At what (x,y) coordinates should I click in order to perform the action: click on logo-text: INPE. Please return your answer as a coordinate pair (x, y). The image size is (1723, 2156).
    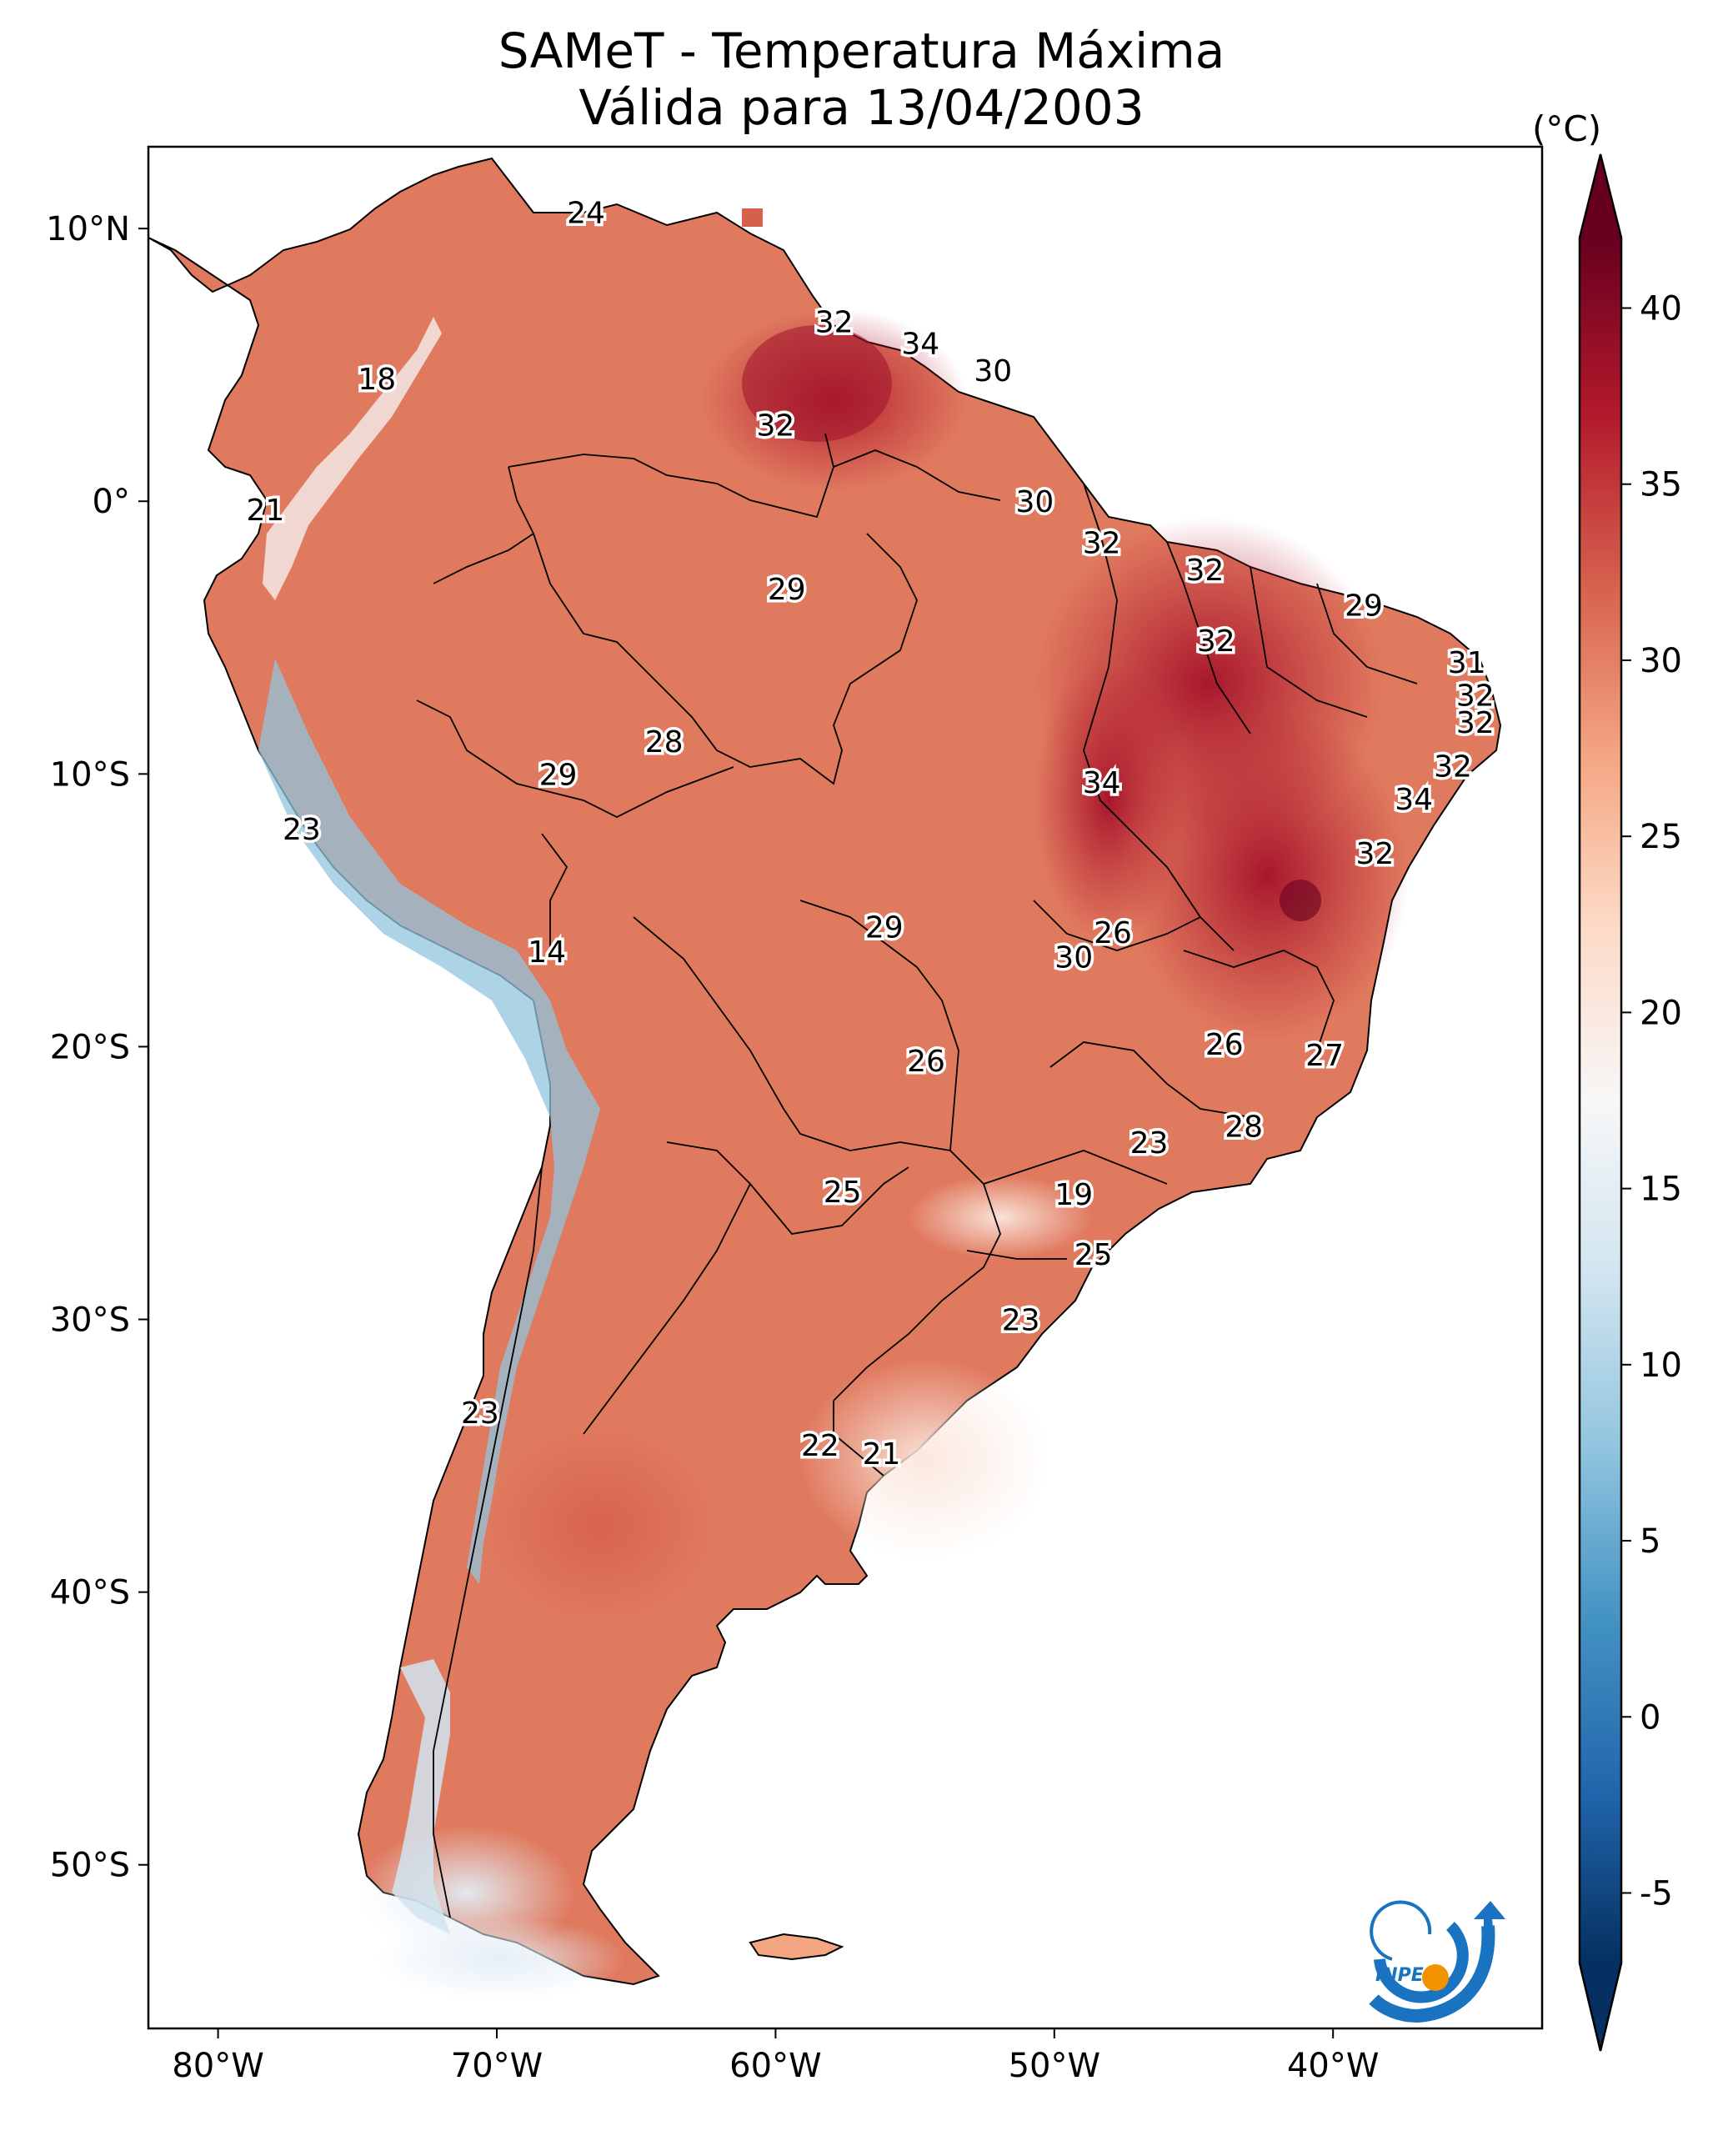
    Looking at the image, I should click on (1400, 1975).